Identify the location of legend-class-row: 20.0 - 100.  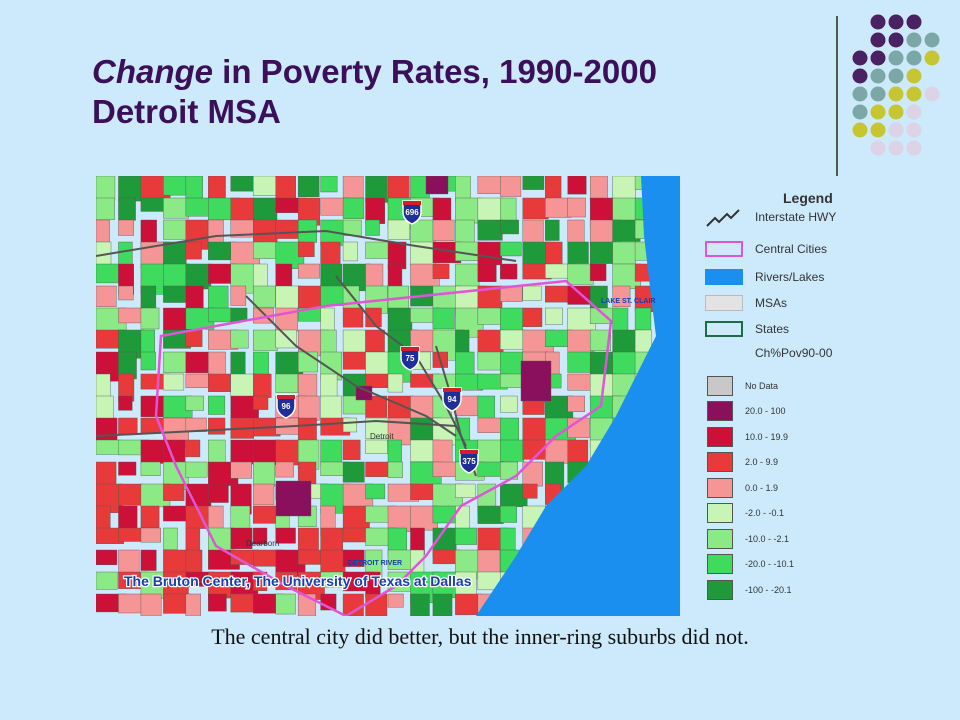
(734, 411).